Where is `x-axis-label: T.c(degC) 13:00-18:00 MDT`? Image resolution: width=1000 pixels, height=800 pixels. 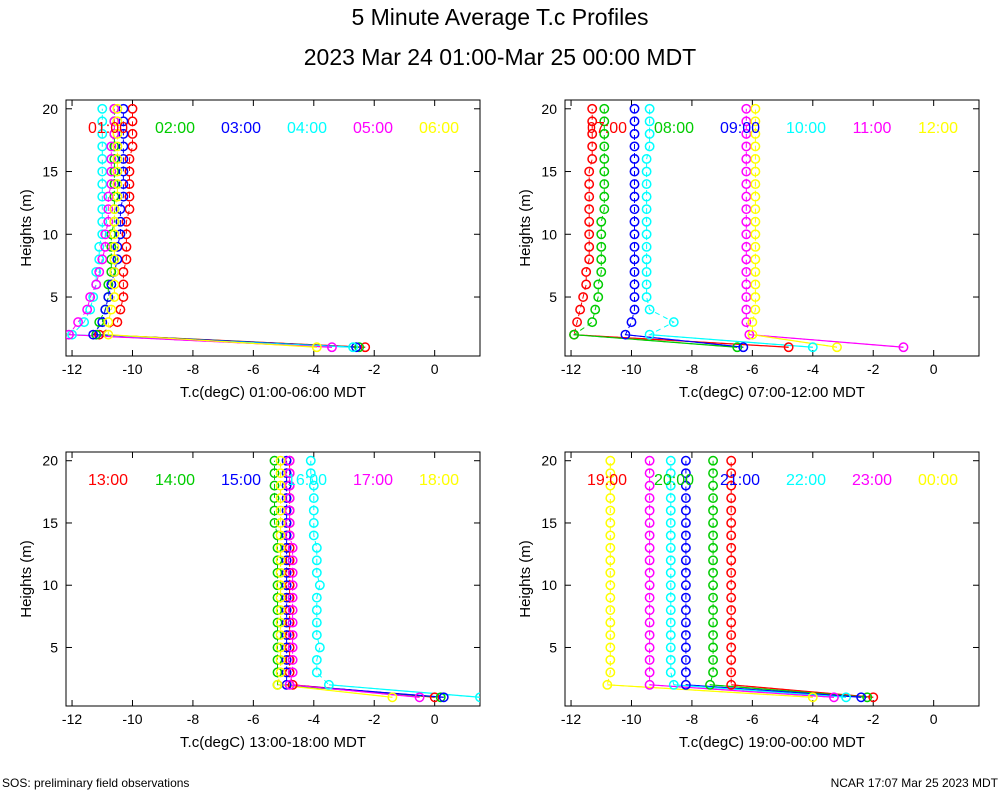
x-axis-label: T.c(degC) 13:00-18:00 MDT is located at coordinates (273, 742).